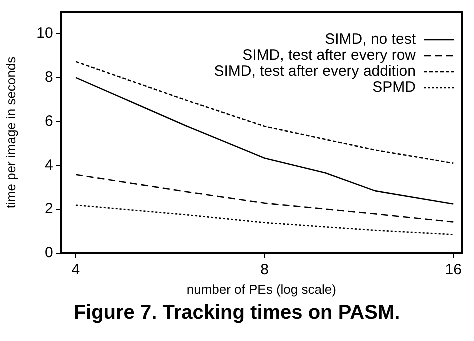  Describe the element at coordinates (45, 33) in the screenshot. I see `y-tick-label: 10` at that location.